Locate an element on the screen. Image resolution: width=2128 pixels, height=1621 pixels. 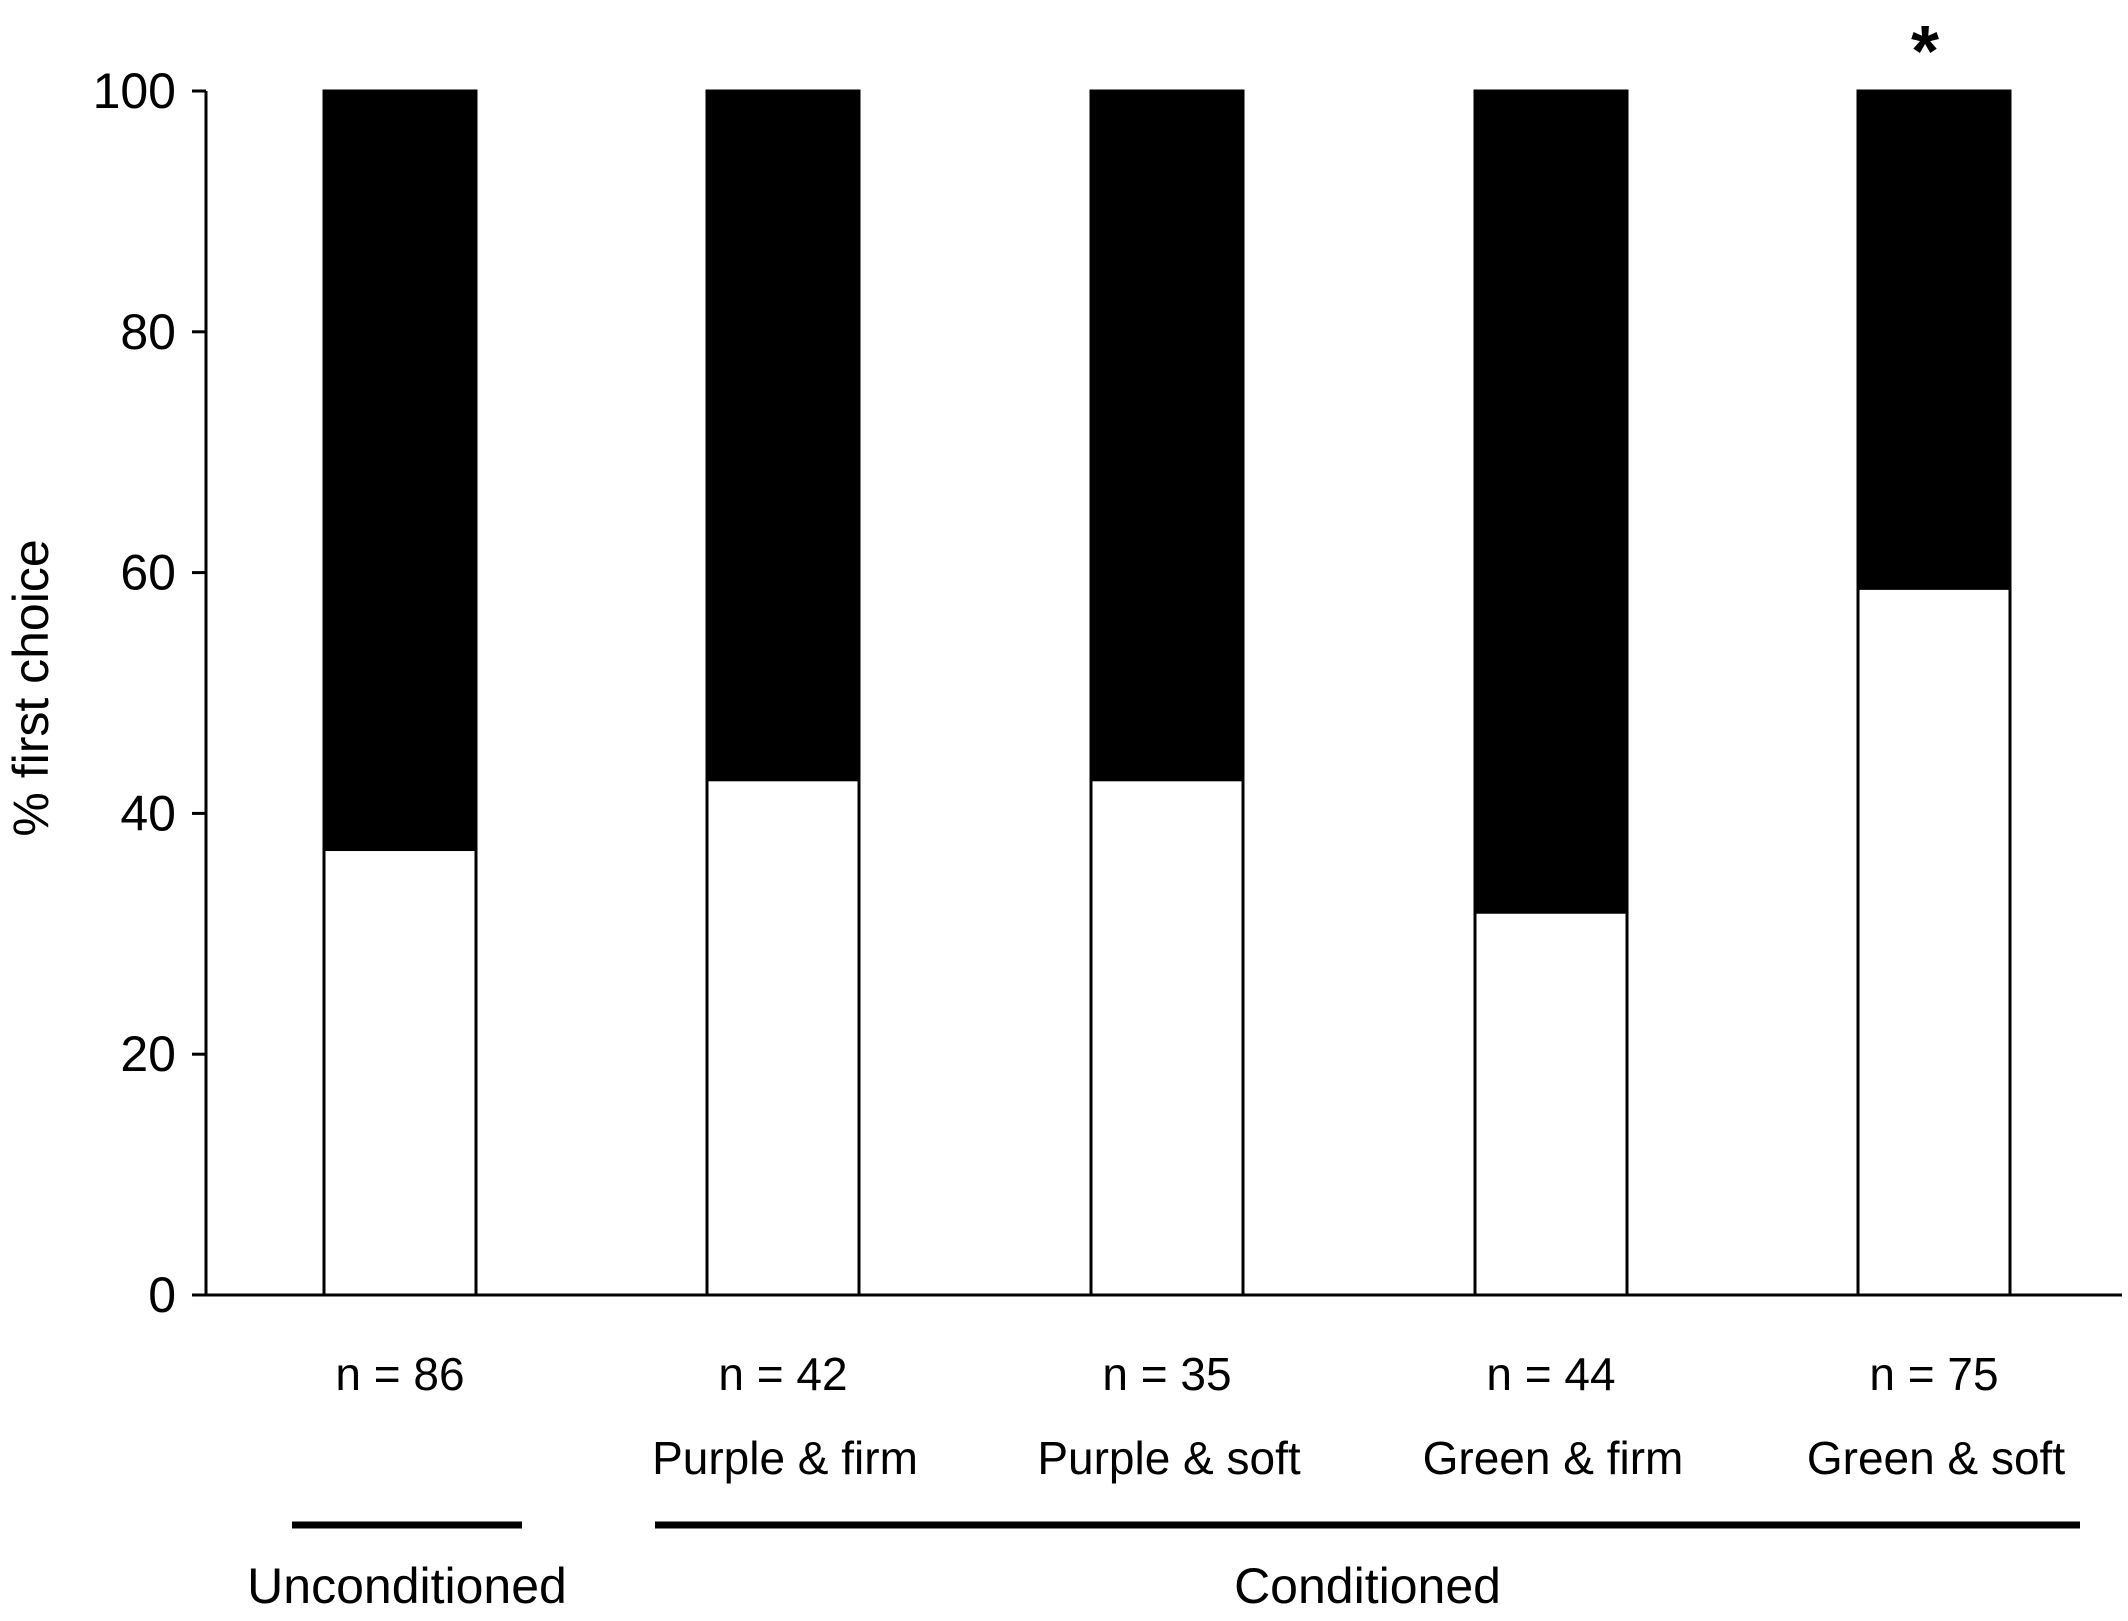
y-tick-label: 60 is located at coordinates (148, 573).